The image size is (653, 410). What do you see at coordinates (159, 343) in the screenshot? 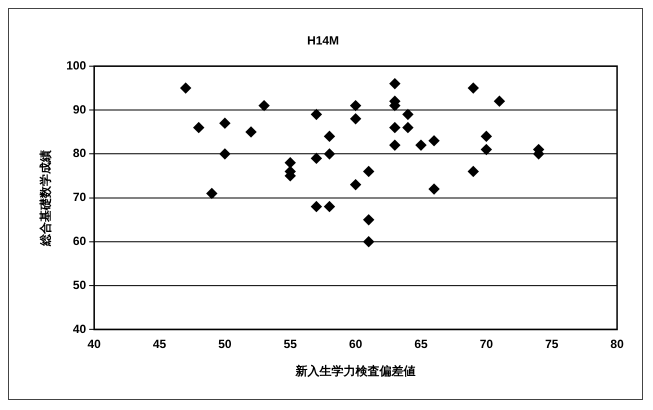
I see `x-tick-label: 45` at bounding box center [159, 343].